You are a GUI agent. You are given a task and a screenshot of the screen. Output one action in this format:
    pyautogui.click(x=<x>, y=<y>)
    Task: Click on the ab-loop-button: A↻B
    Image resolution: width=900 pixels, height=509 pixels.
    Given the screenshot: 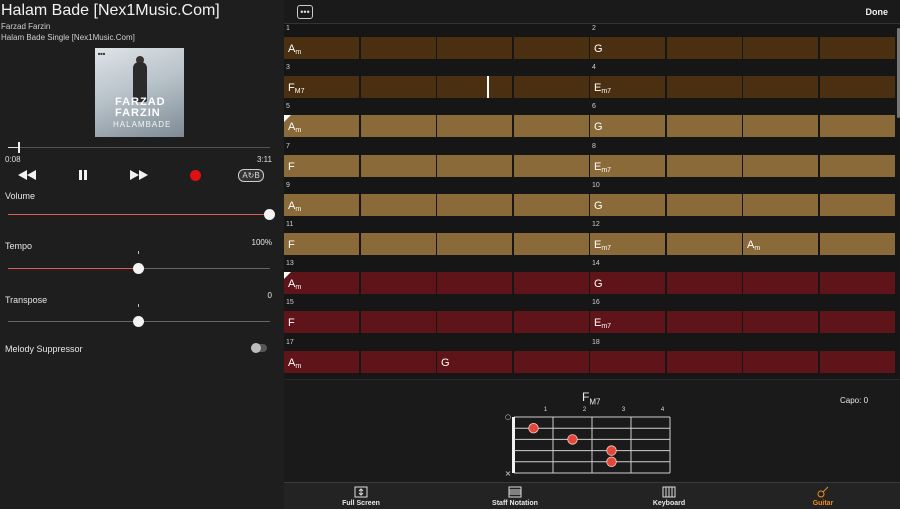 What is the action you would take?
    pyautogui.click(x=251, y=175)
    